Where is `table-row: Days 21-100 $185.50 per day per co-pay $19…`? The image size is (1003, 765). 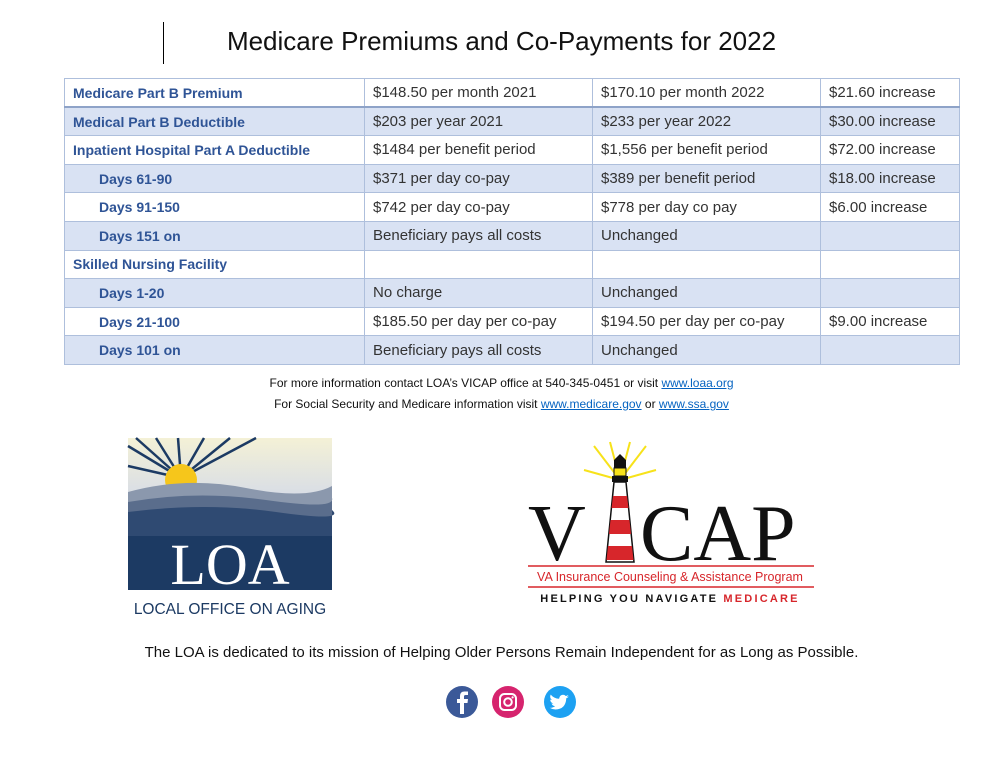
table-row: Days 21-100 $185.50 per day per co-pay $19… is located at coordinates (512, 321).